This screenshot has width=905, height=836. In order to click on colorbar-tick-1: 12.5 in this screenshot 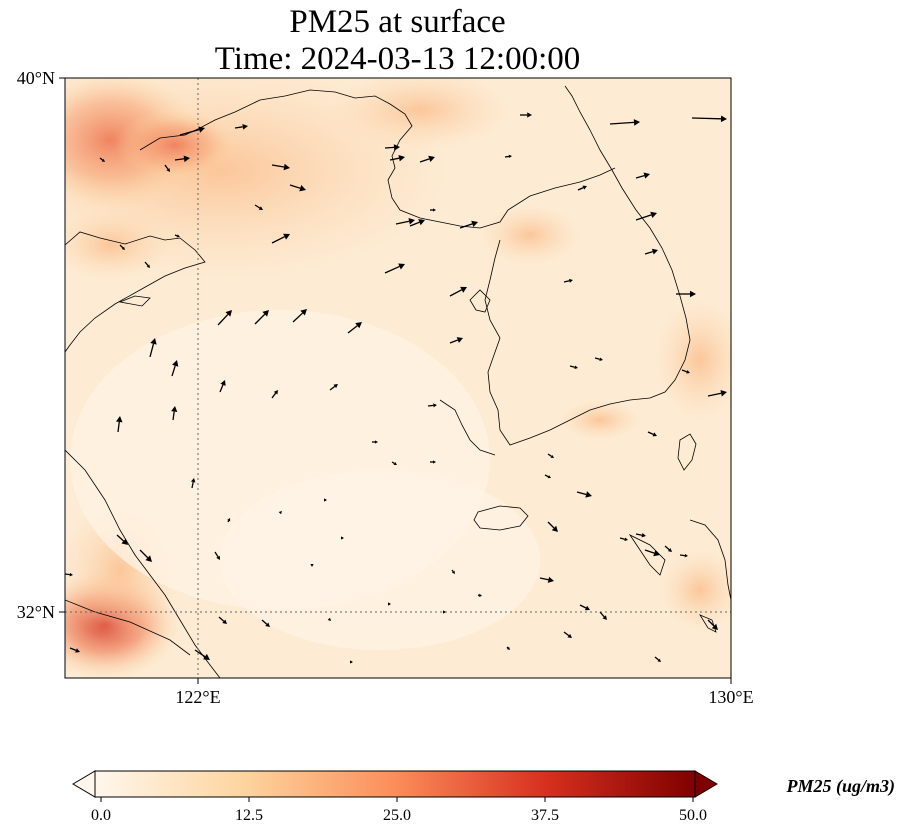, I will do `click(249, 815)`.